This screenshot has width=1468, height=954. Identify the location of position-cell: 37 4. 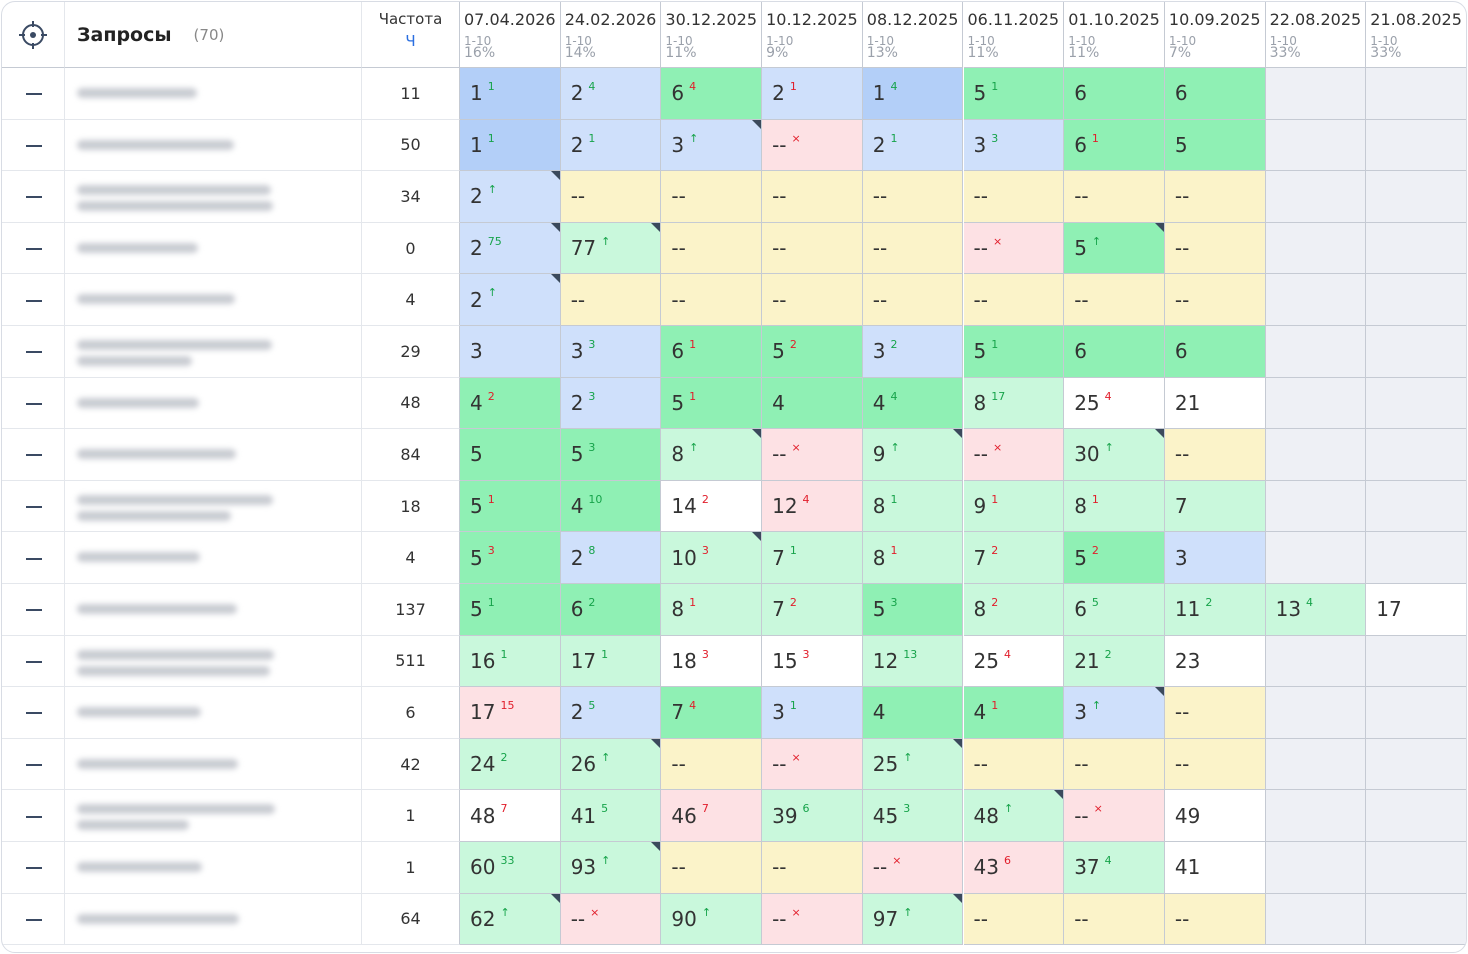
(1114, 868).